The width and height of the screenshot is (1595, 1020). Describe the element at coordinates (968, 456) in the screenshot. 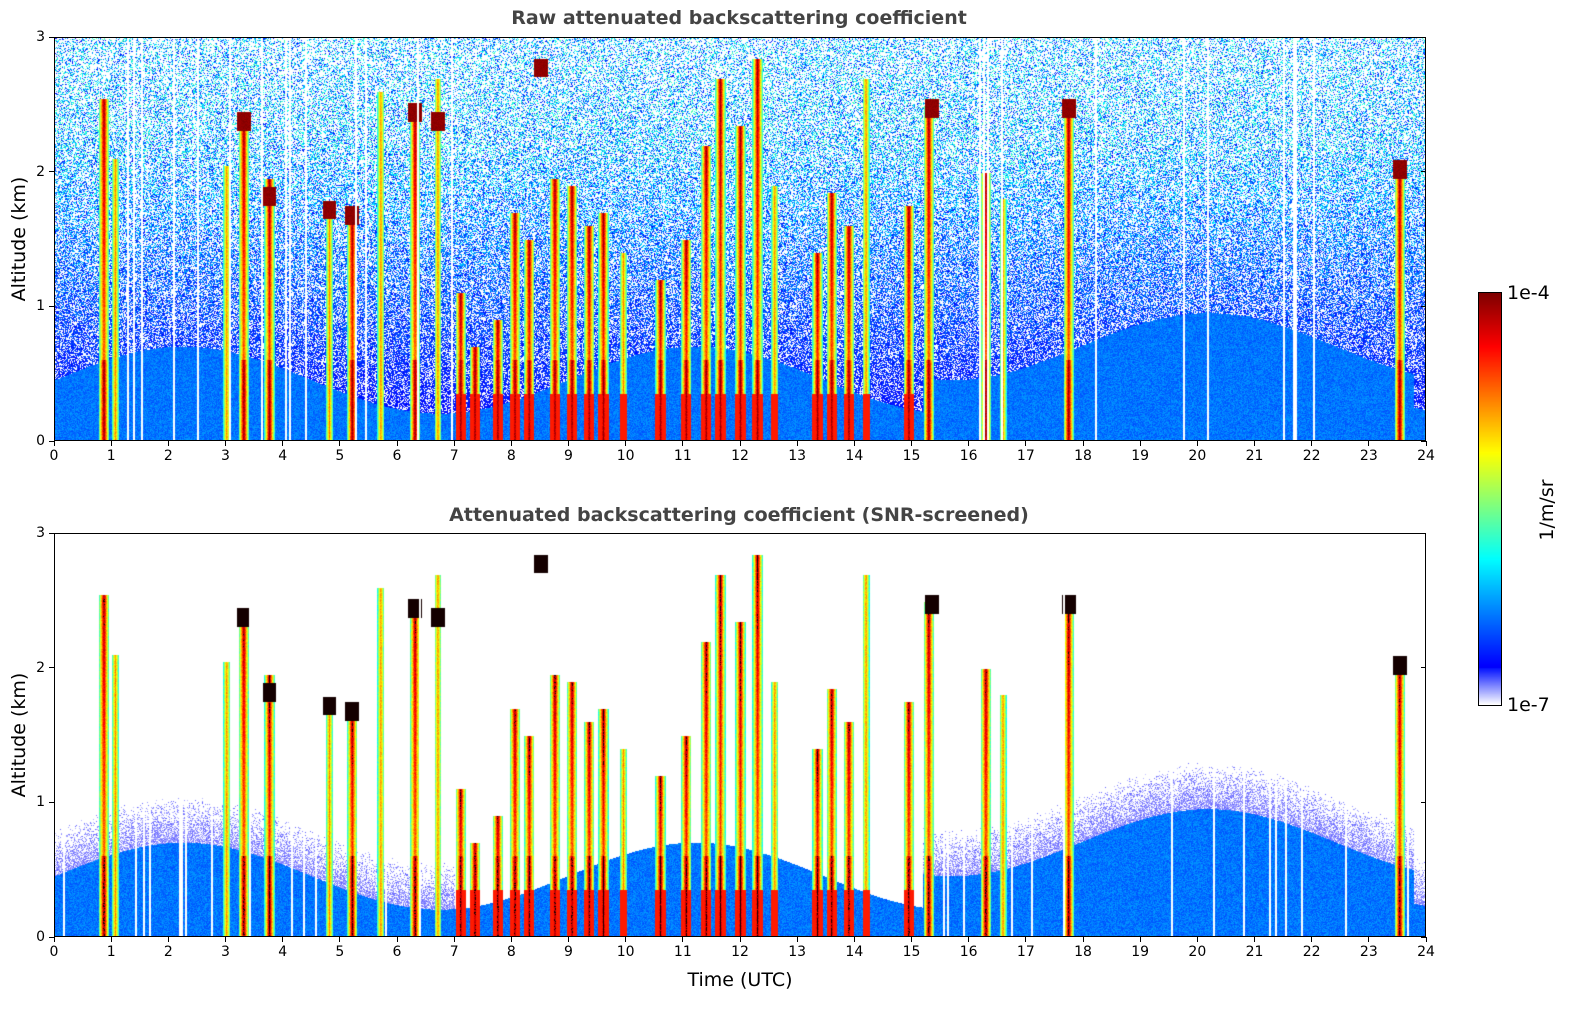

I see `x-tick-label: 16` at that location.